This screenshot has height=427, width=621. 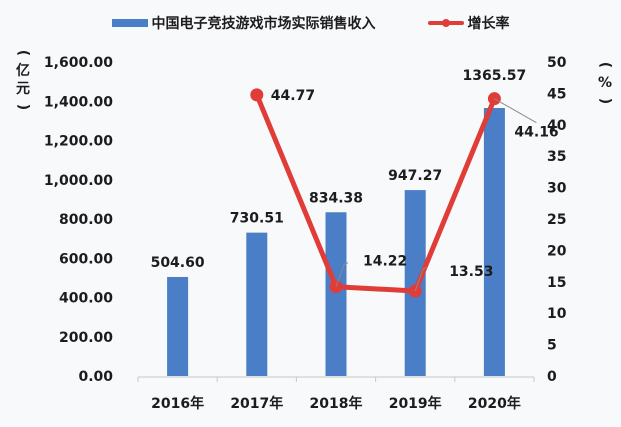 What do you see at coordinates (86, 220) in the screenshot?
I see `left-axis-tick: 800.00` at bounding box center [86, 220].